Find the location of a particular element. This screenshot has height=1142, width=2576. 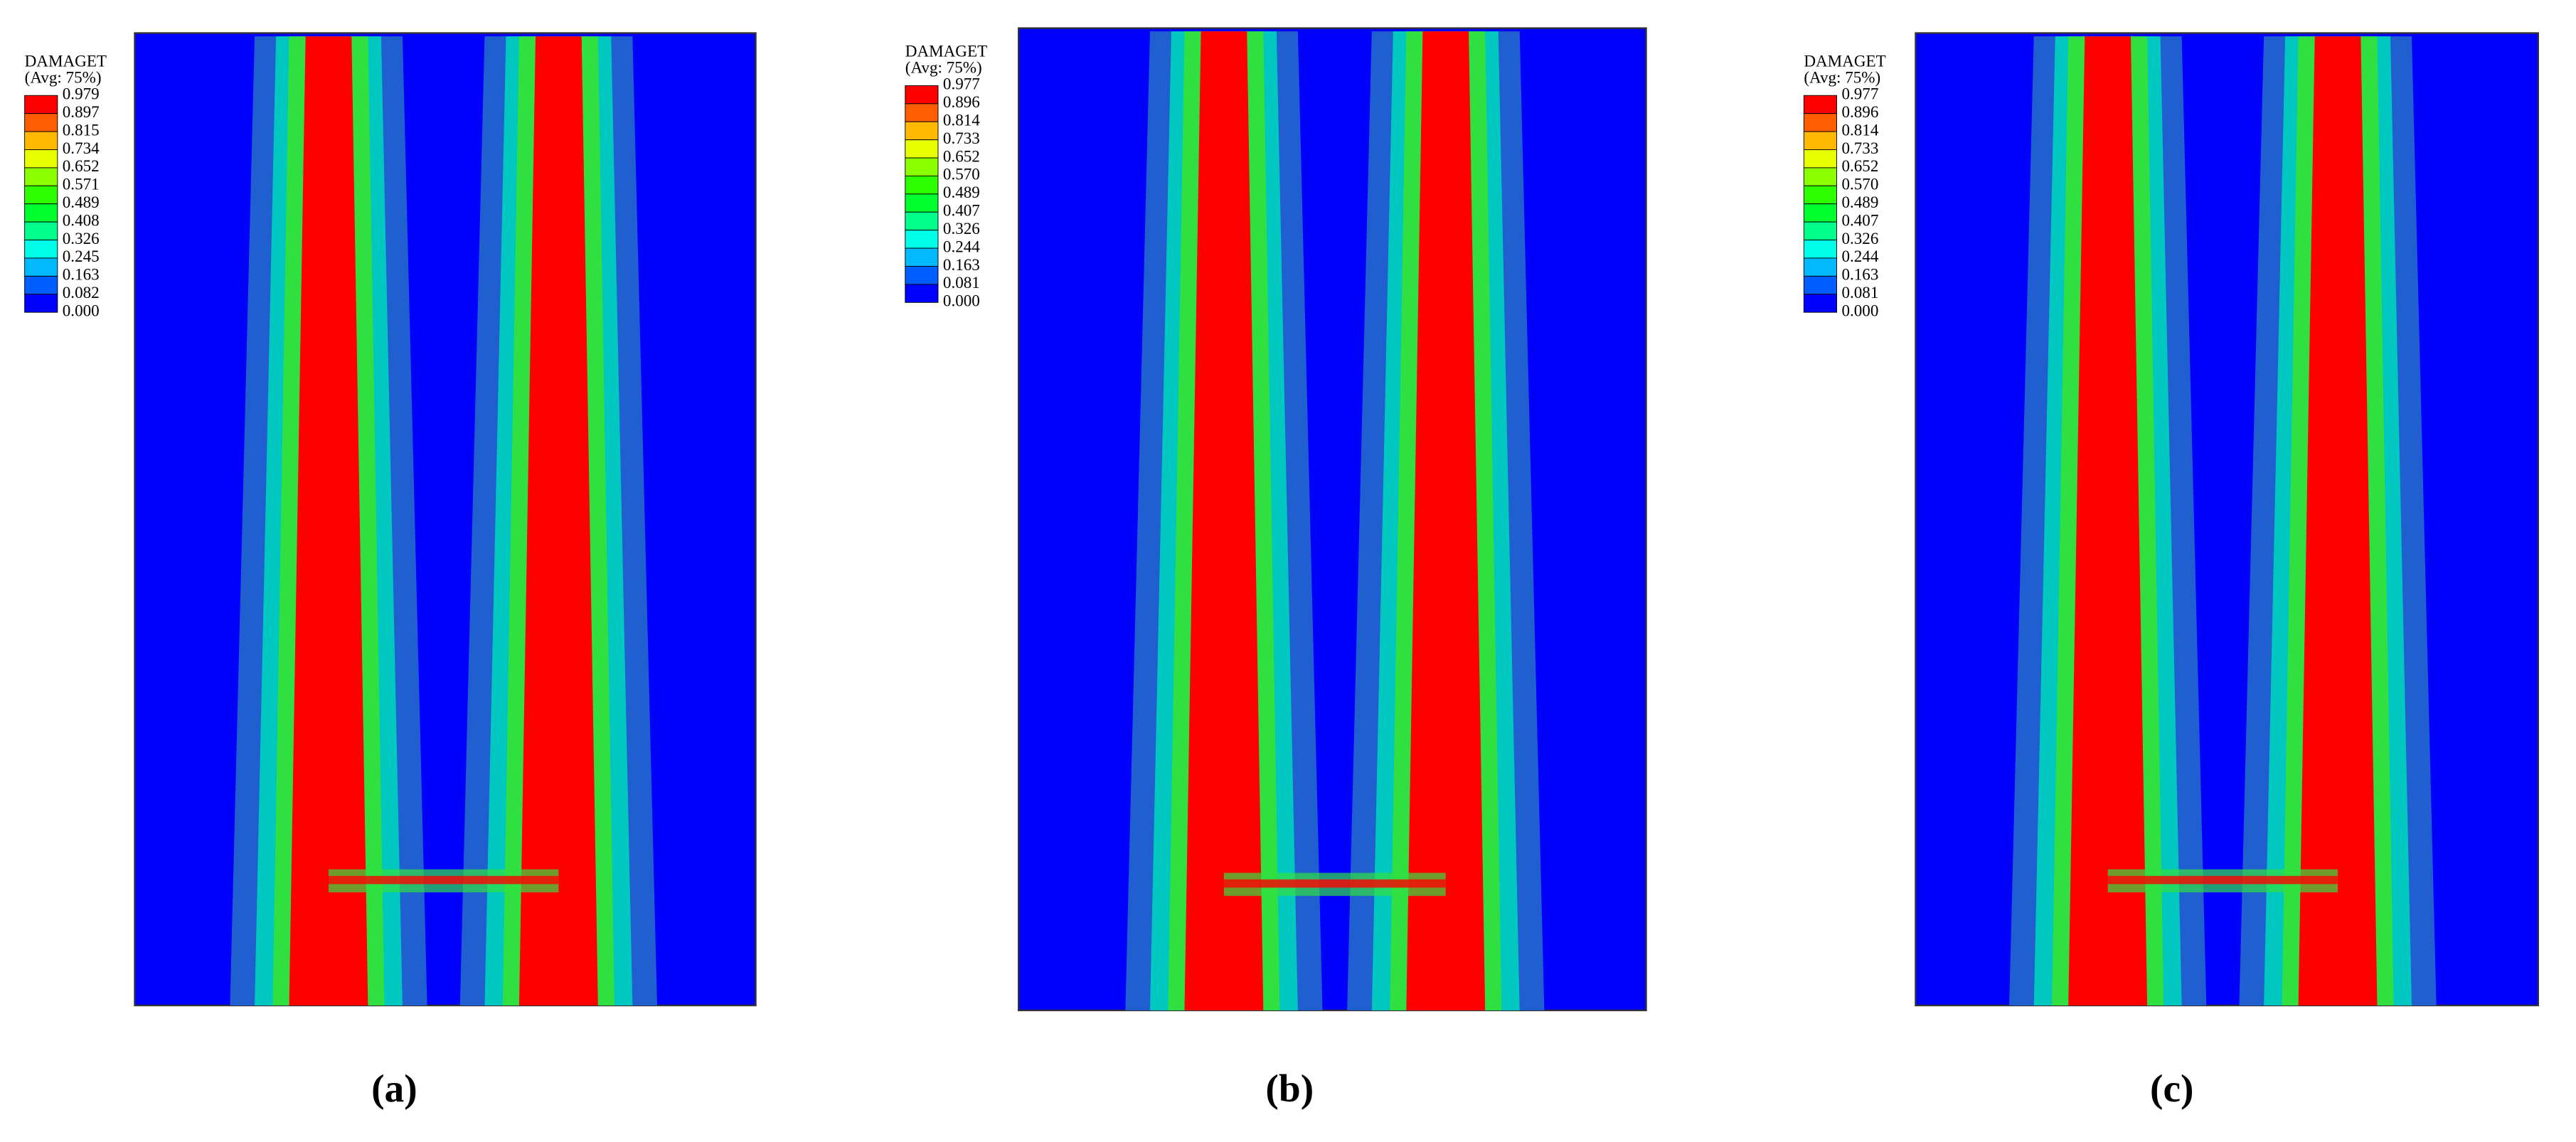

legend-label: 0.082 is located at coordinates (81, 292).